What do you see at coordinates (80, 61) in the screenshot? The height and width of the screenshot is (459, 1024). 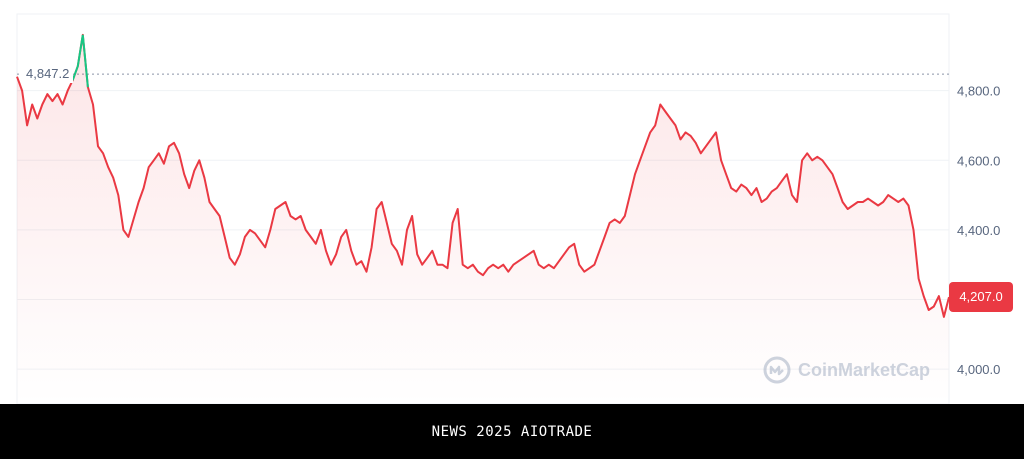 I see `series-line-up-segment` at bounding box center [80, 61].